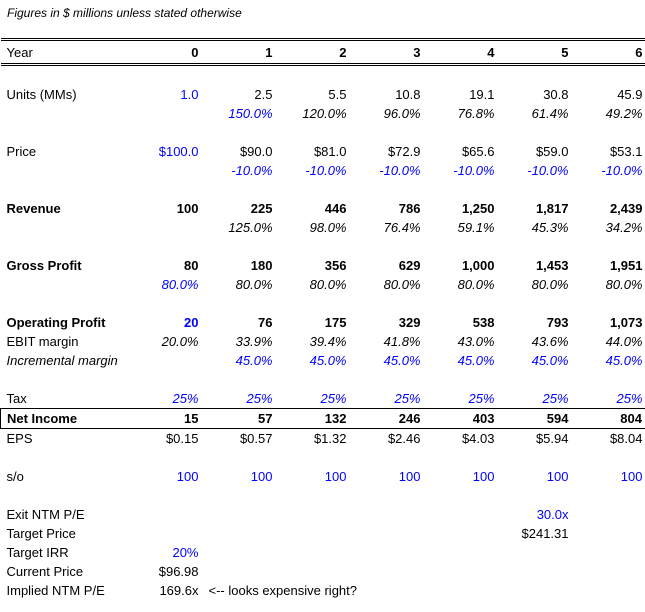 Image resolution: width=645 pixels, height=612 pixels. I want to click on cell-net-income-y1: 57, so click(238, 418).